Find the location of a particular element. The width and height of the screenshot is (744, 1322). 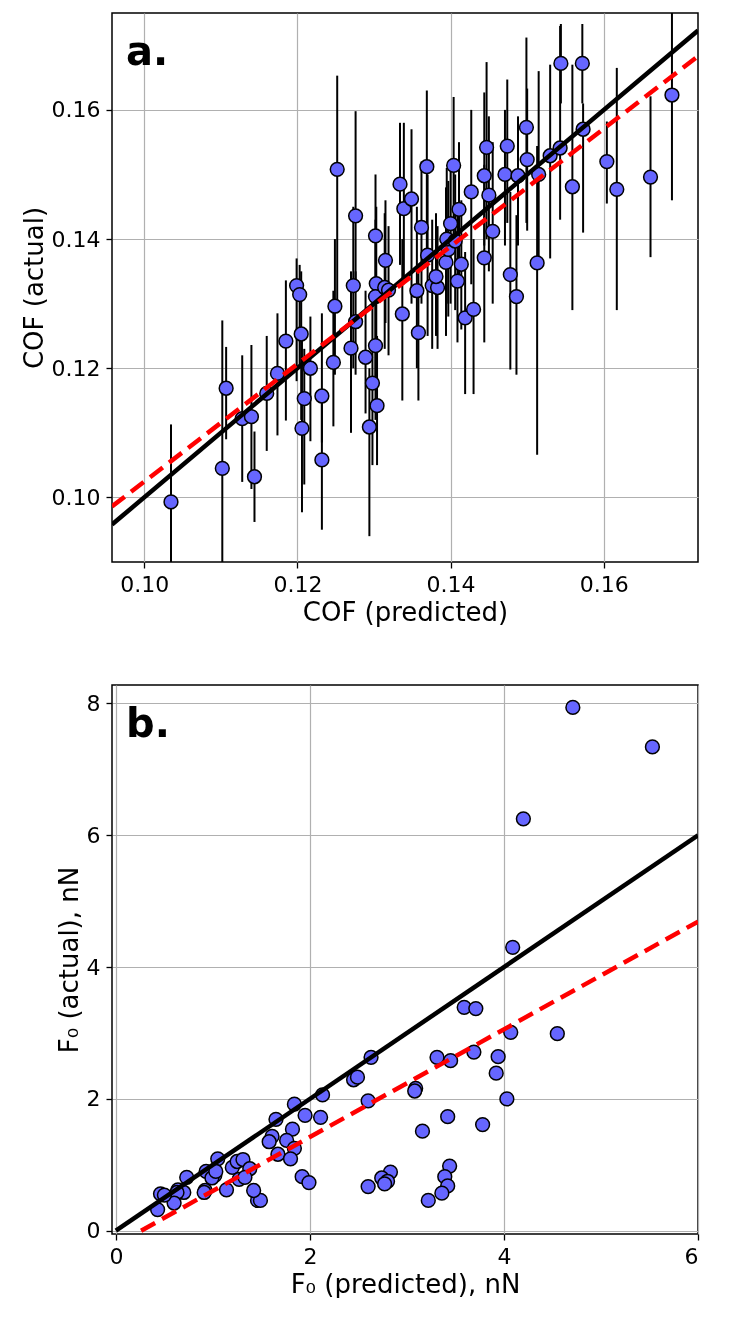

y-tick-label: 2 is located at coordinates (93, 1099).